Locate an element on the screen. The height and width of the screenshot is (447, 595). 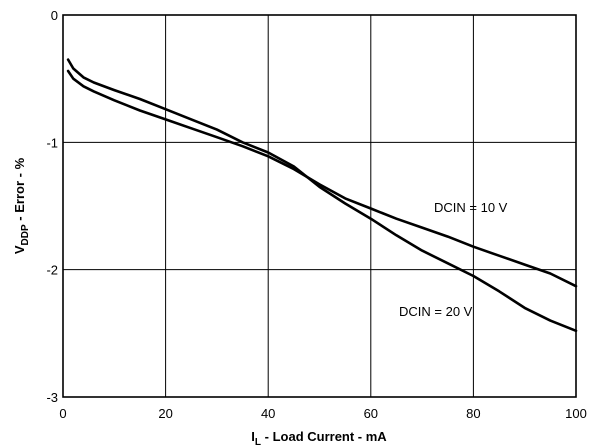
y-tick-label: 0 is located at coordinates (54, 15).